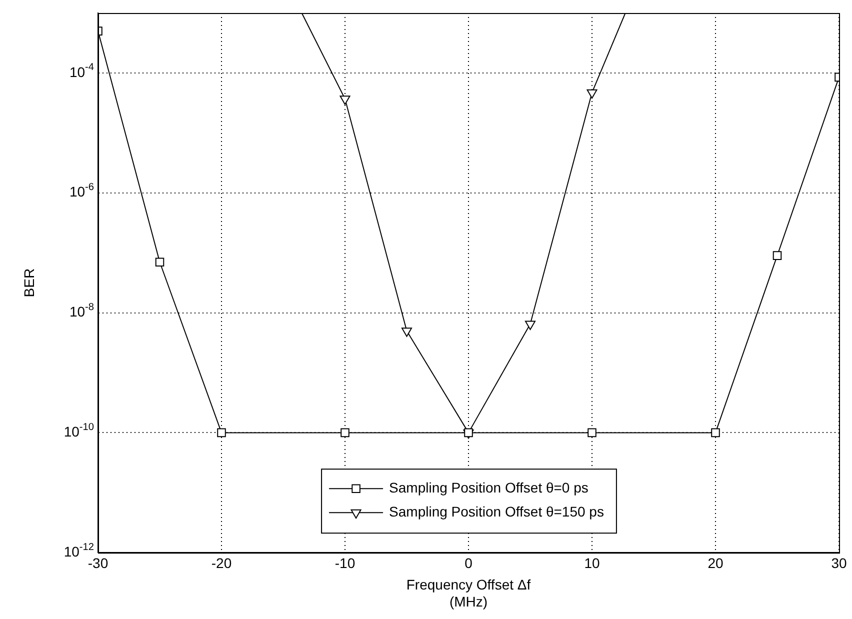 Image resolution: width=852 pixels, height=619 pixels. Describe the element at coordinates (468, 562) in the screenshot. I see `x-tick-label: 0` at that location.